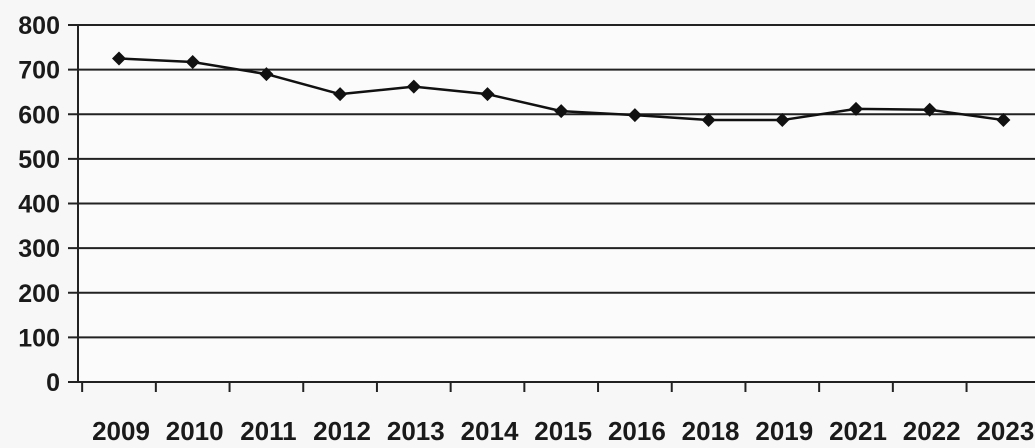  I want to click on x-tick-label: 2011, so click(268, 429).